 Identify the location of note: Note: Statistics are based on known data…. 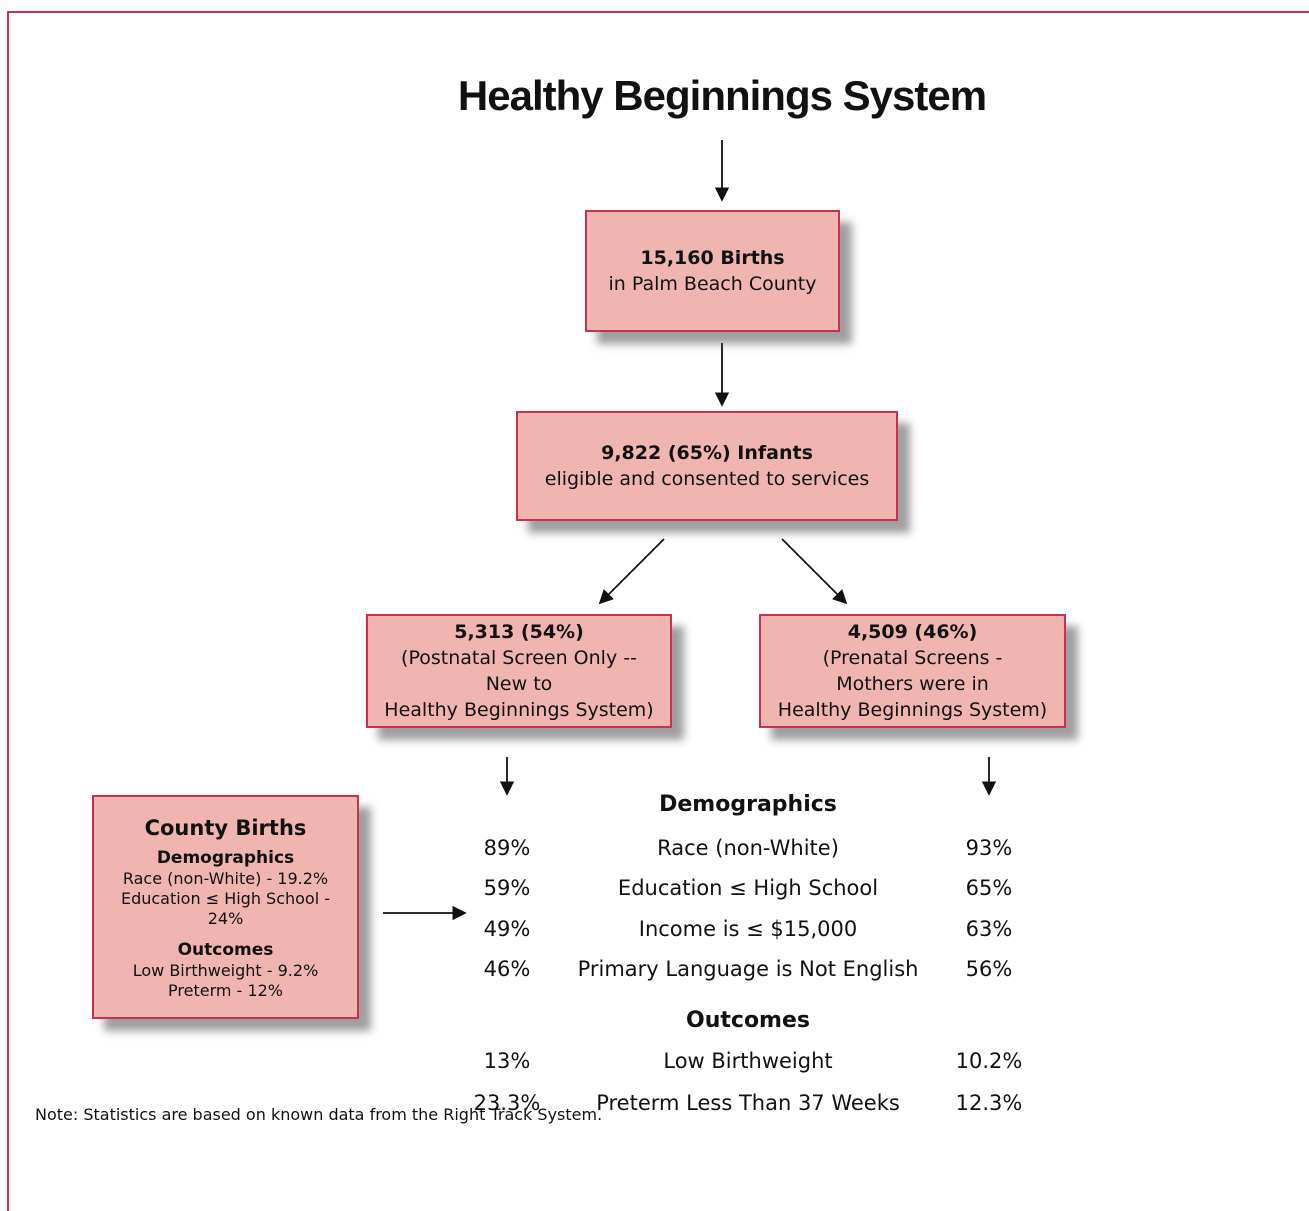
(319, 1114).